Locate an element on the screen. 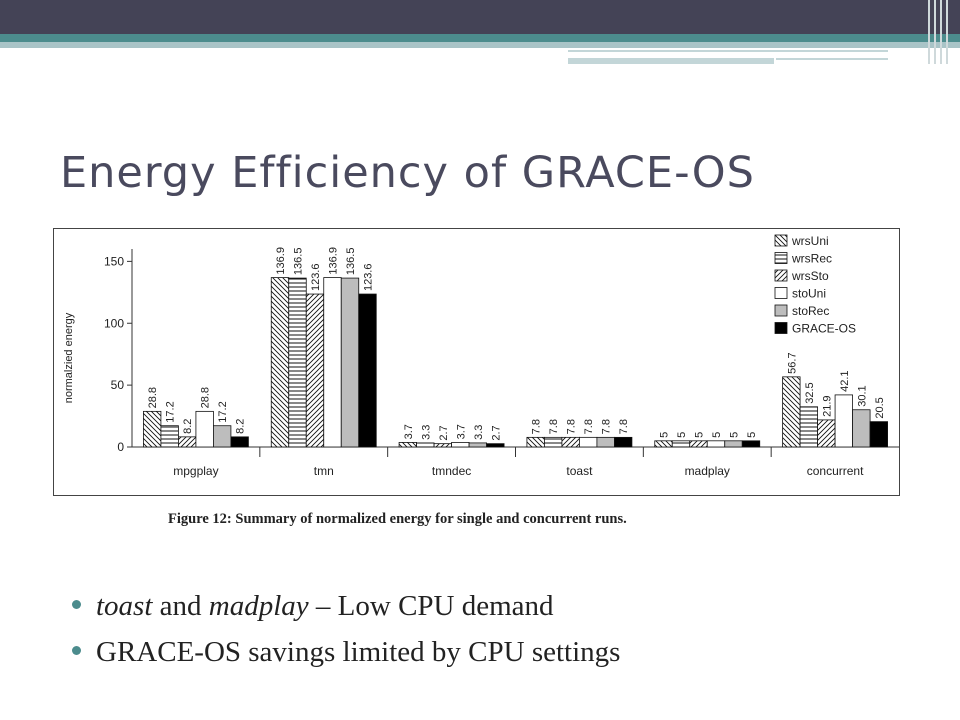  header-light-band is located at coordinates (480, 45).